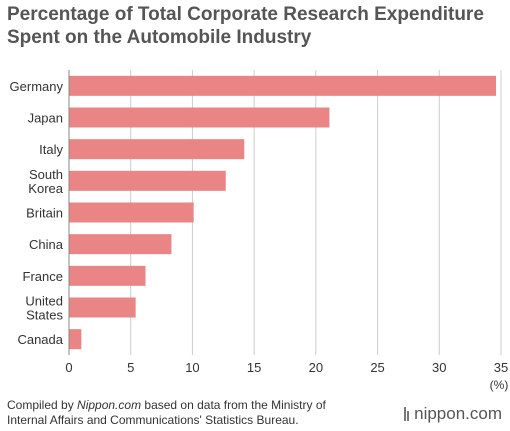 The image size is (510, 431). What do you see at coordinates (439, 367) in the screenshot?
I see `x-tick-label: 30` at bounding box center [439, 367].